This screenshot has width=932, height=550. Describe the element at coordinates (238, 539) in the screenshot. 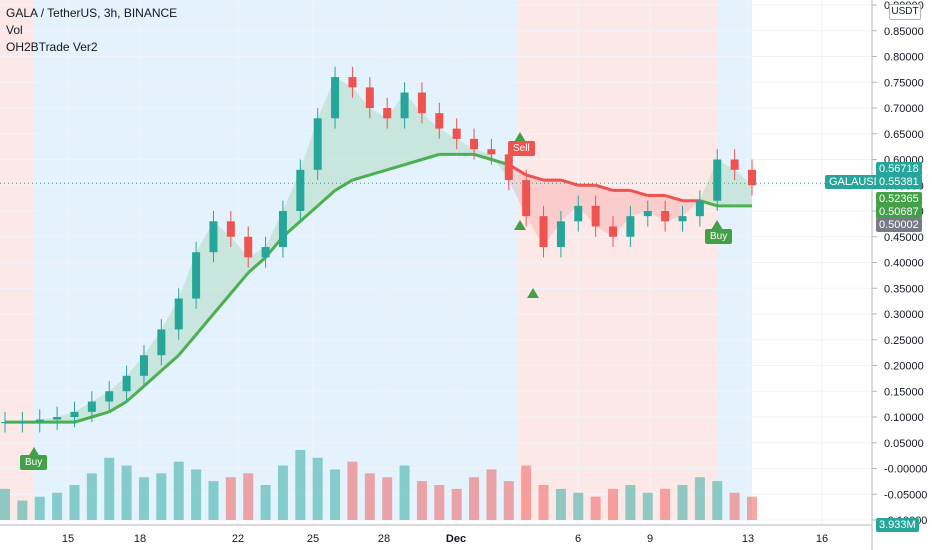

I see `x-tick-label: 22` at that location.